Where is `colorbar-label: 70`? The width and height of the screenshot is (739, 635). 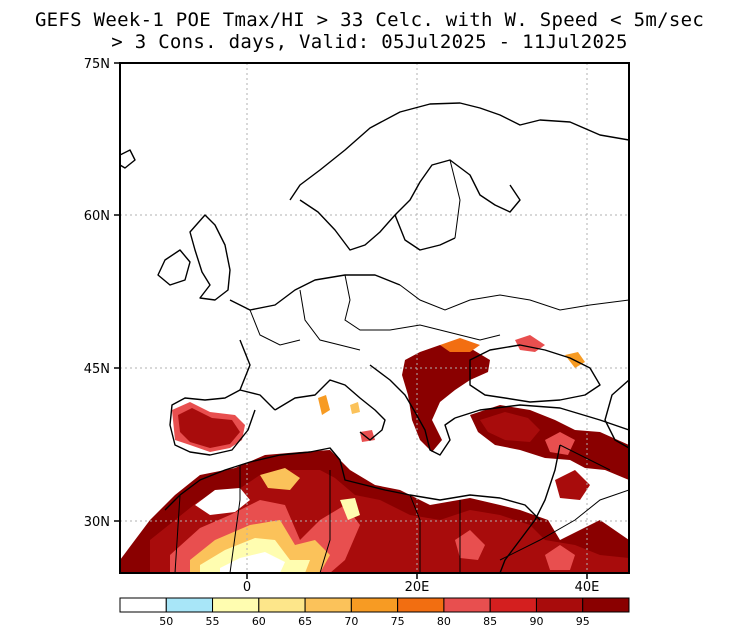 colorbar-label: 70 is located at coordinates (351, 621).